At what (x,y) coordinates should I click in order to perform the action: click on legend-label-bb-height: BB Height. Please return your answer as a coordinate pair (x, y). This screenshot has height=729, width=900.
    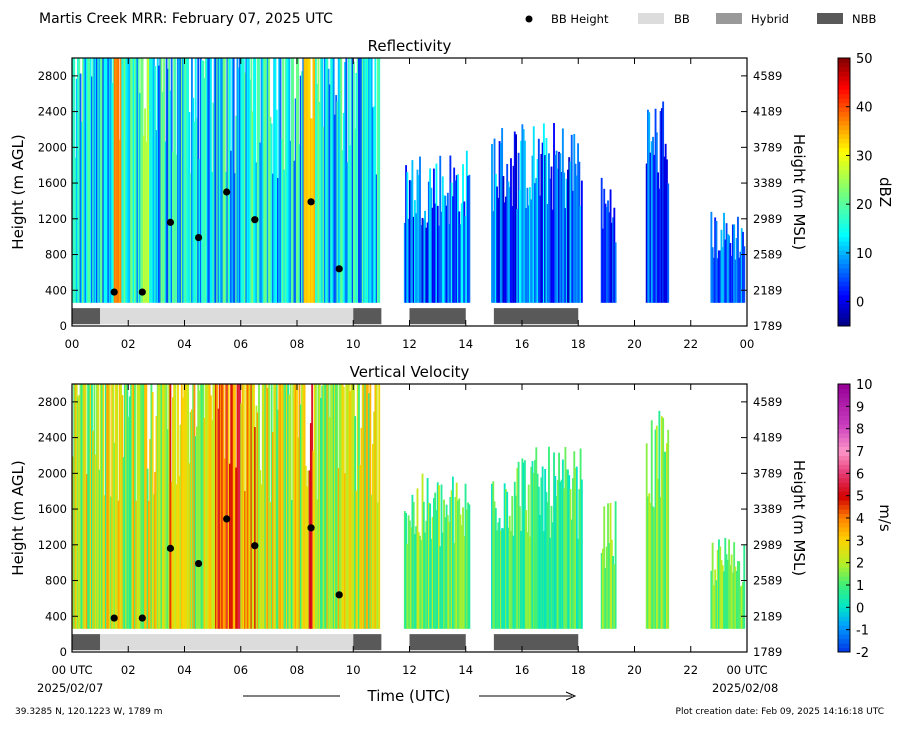
    Looking at the image, I should click on (580, 19).